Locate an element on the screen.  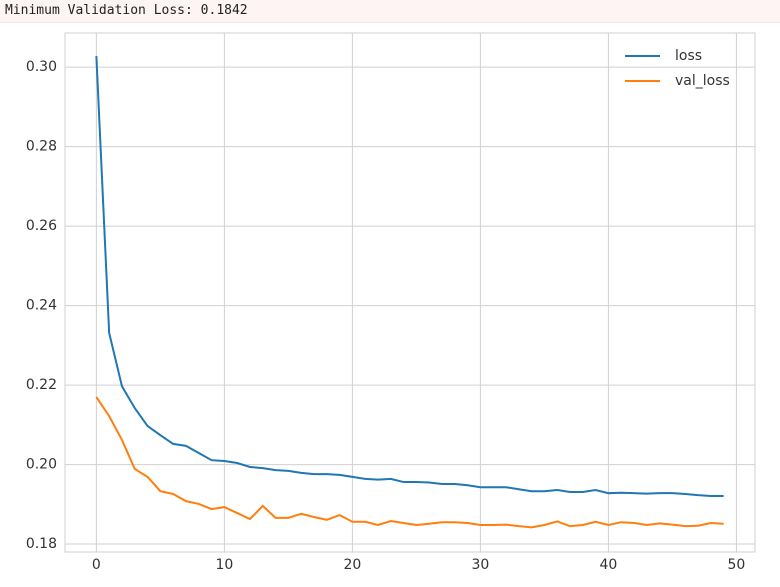
legend-label: loss is located at coordinates (688, 56).